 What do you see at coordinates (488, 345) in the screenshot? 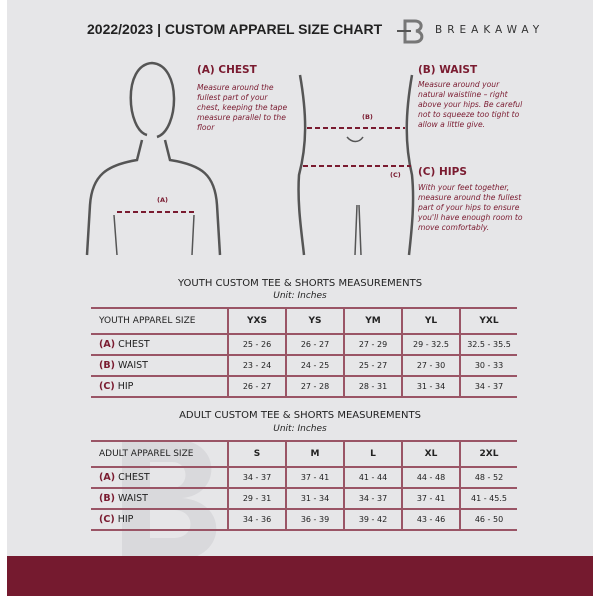
I see `table-cell: 32.5 - 35.5` at bounding box center [488, 345].